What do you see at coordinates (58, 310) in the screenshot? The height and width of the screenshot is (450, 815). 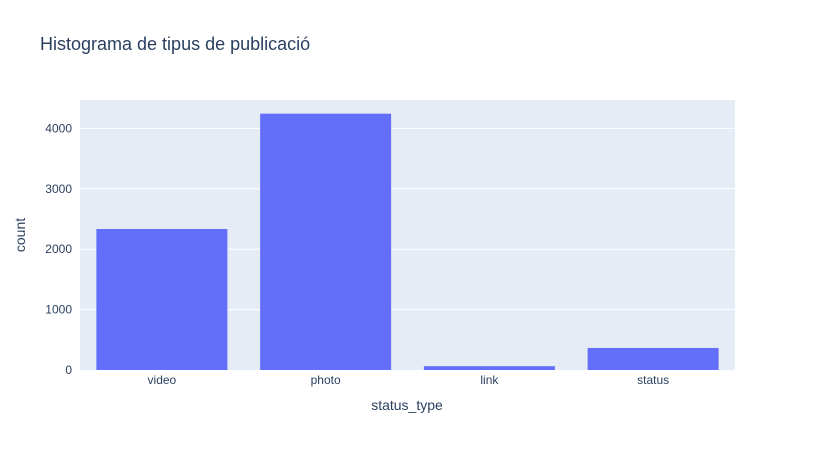 I see `y-tick-label: 1000` at bounding box center [58, 310].